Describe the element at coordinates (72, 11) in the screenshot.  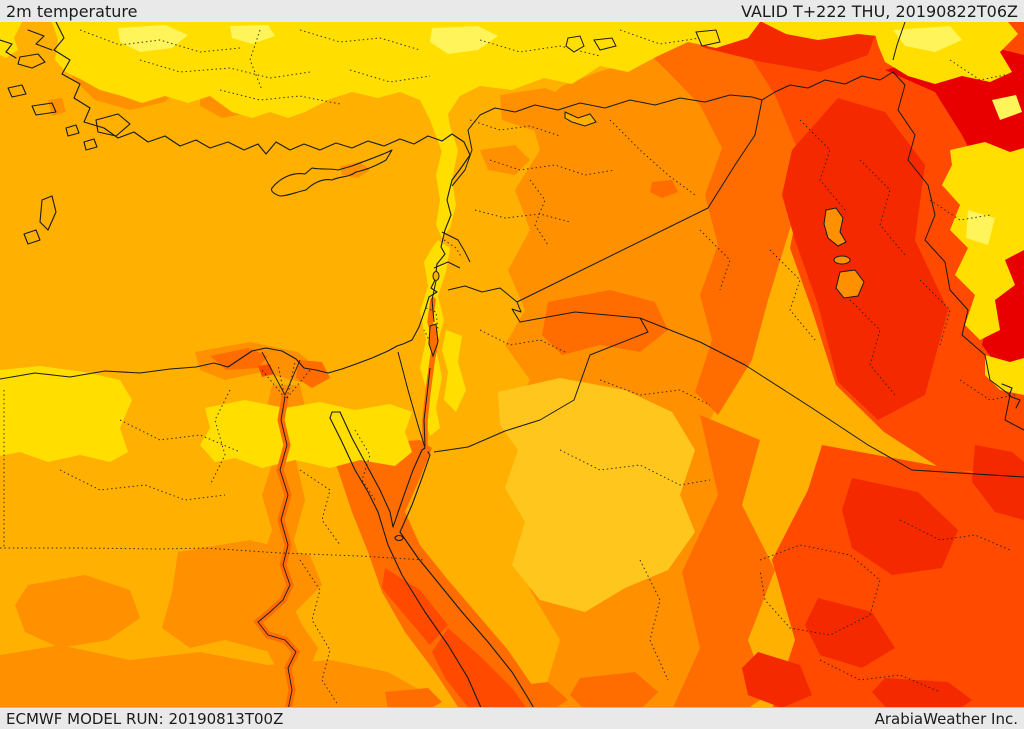
I see `map-title: 2m temperature` at that location.